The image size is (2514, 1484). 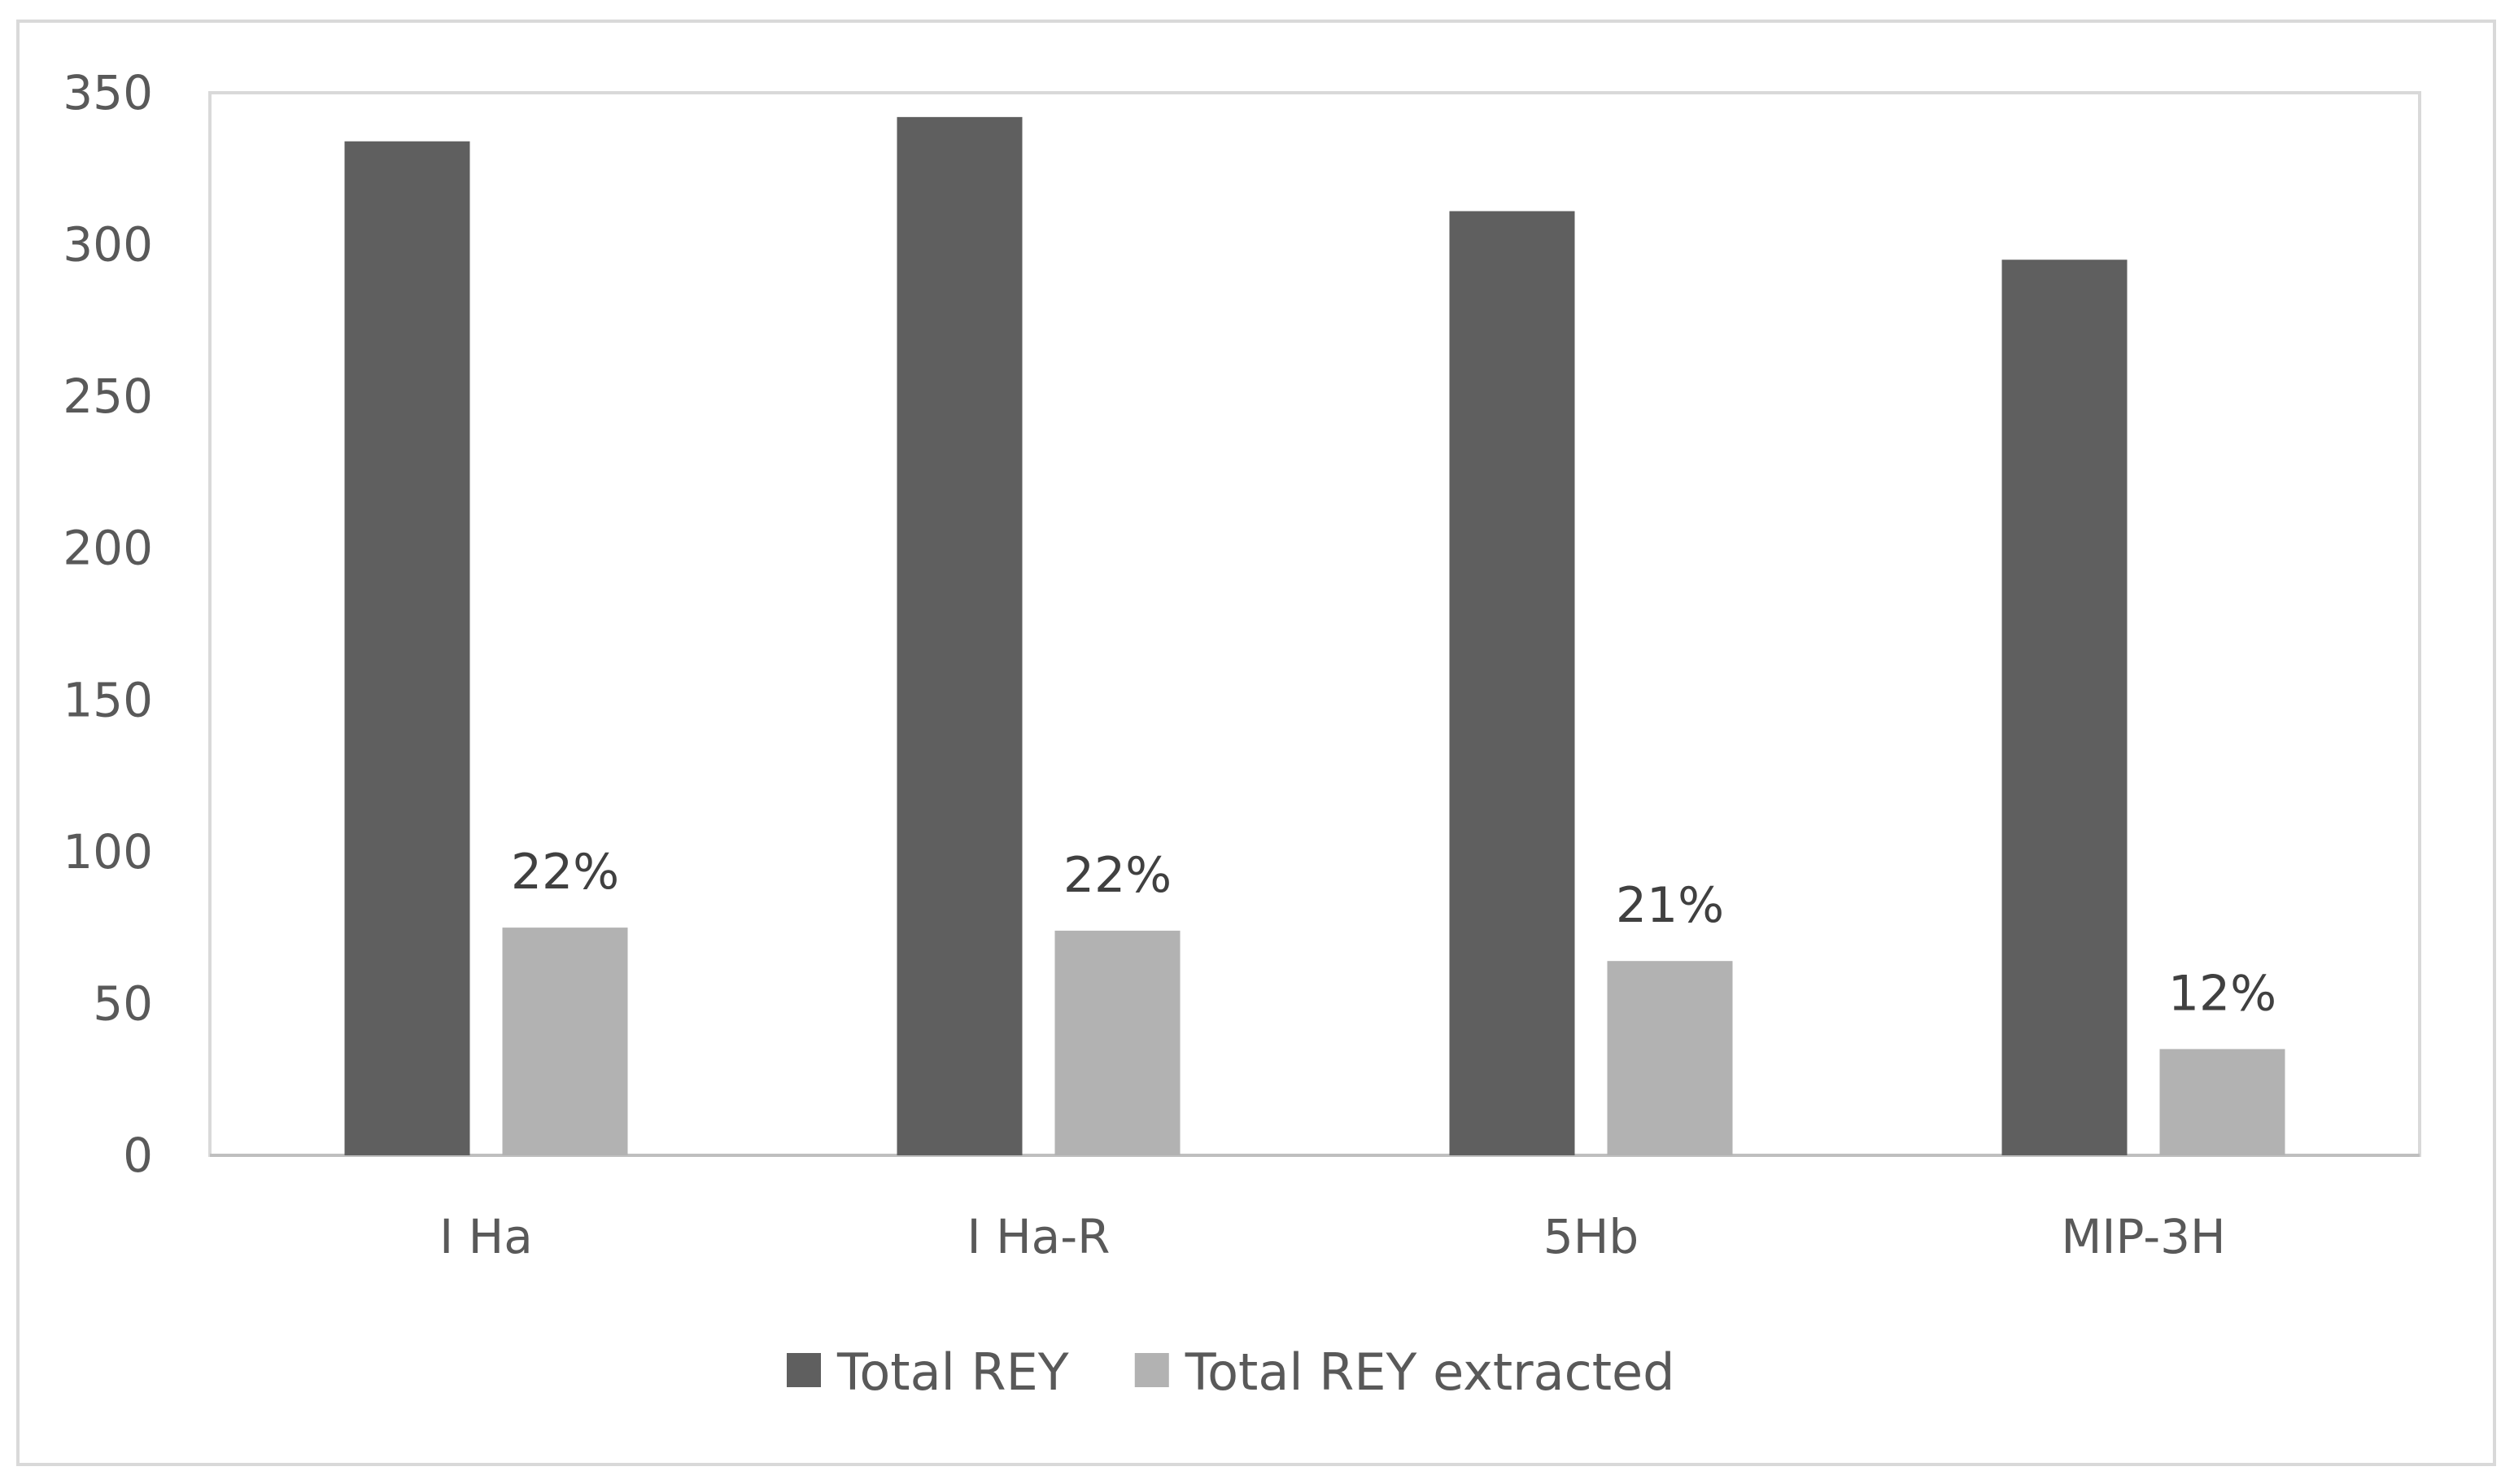 I want to click on data-label: 12%, so click(x=2222, y=994).